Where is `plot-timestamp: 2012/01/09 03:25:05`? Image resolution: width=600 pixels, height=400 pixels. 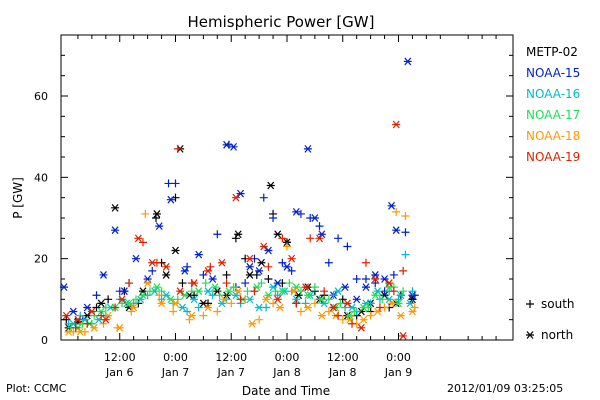
plot-timestamp: 2012/01/09 03:25:05 is located at coordinates (505, 388).